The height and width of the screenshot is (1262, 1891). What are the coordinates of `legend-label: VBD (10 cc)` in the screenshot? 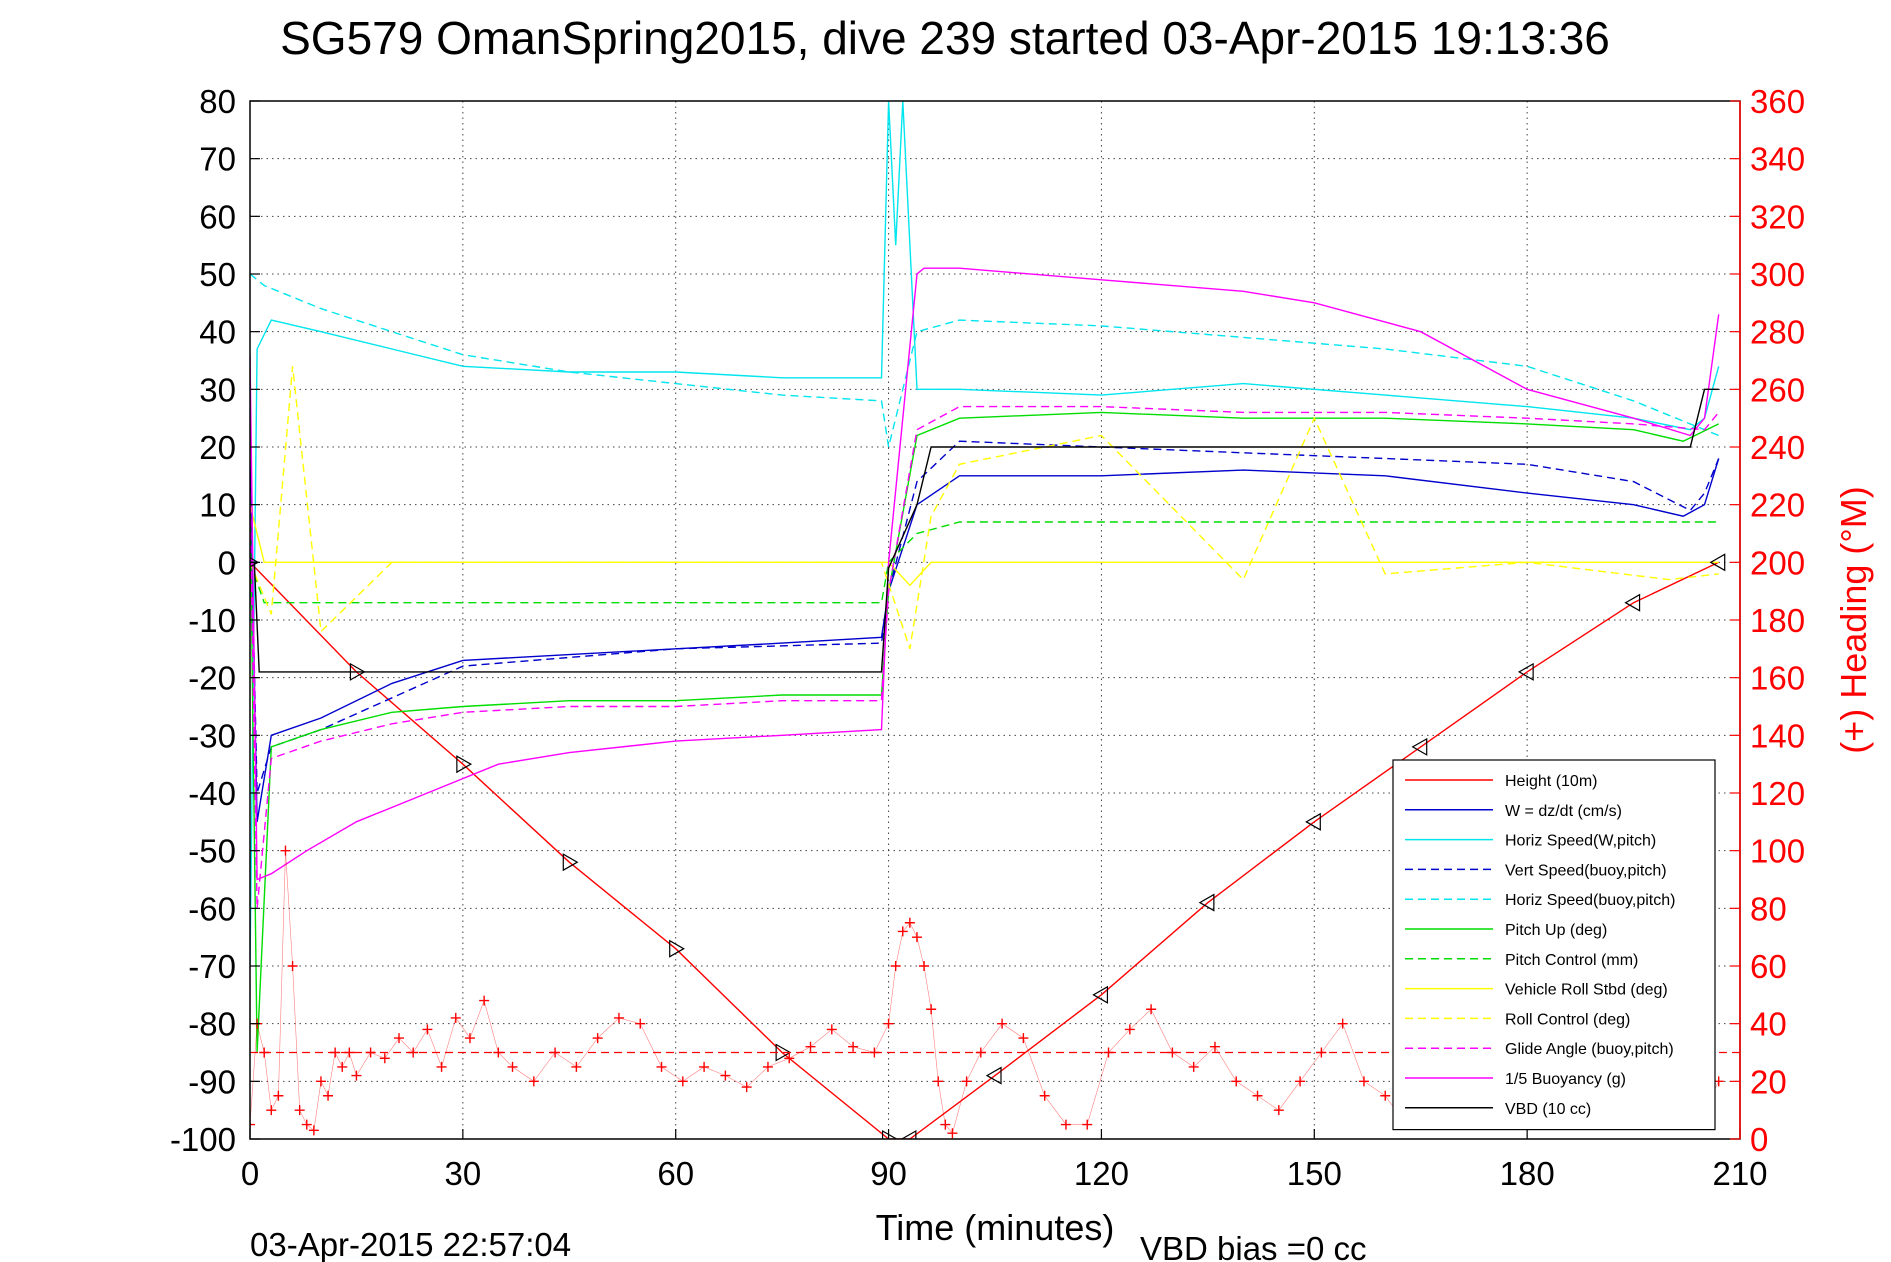 It's located at (1548, 1109).